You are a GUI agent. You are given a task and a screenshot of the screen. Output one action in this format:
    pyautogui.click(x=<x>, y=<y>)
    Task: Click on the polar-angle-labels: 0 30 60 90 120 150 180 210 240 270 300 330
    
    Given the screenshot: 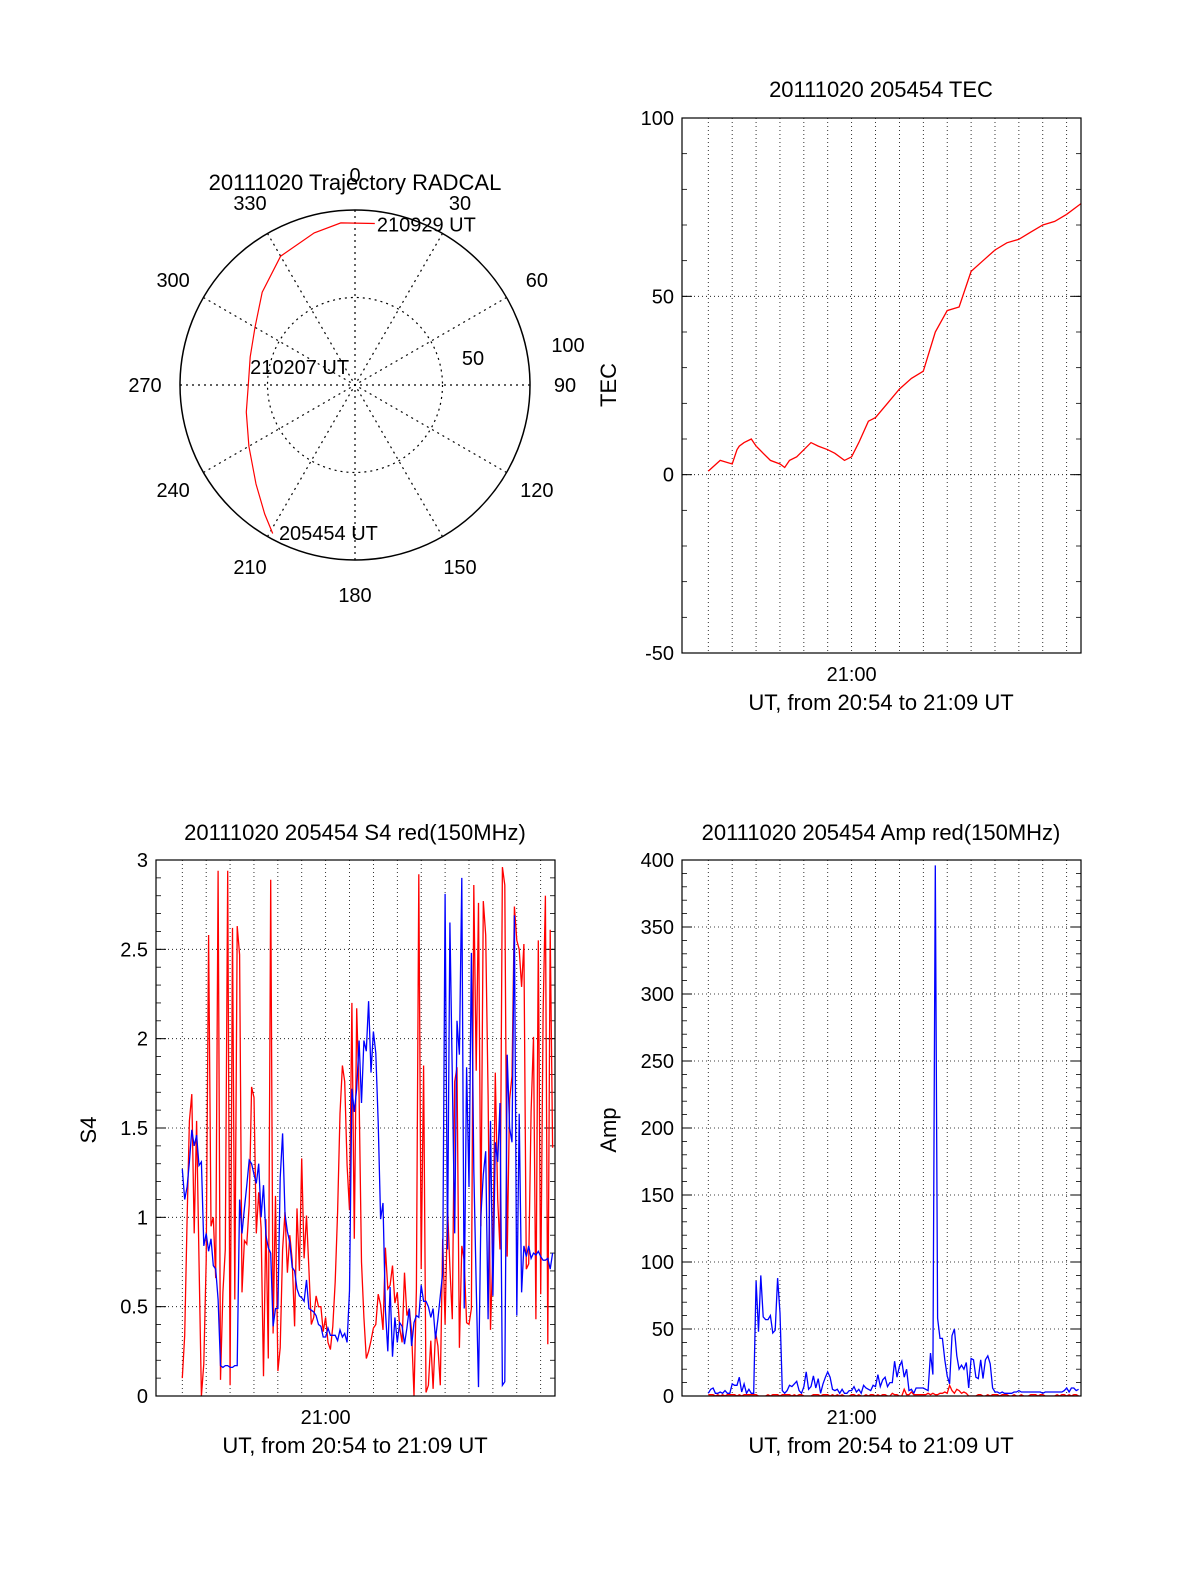 What is the action you would take?
    pyautogui.click(x=352, y=386)
    